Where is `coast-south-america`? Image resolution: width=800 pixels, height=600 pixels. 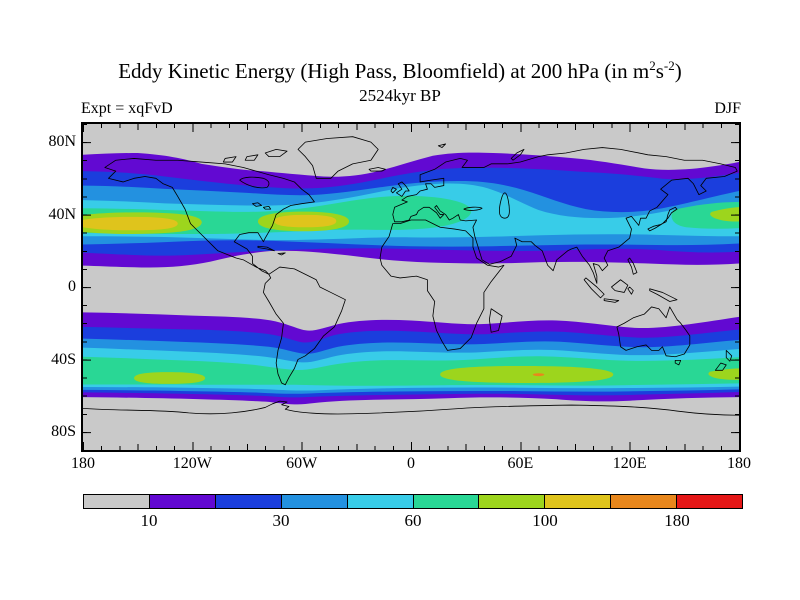
coast-south-america is located at coordinates (304, 326).